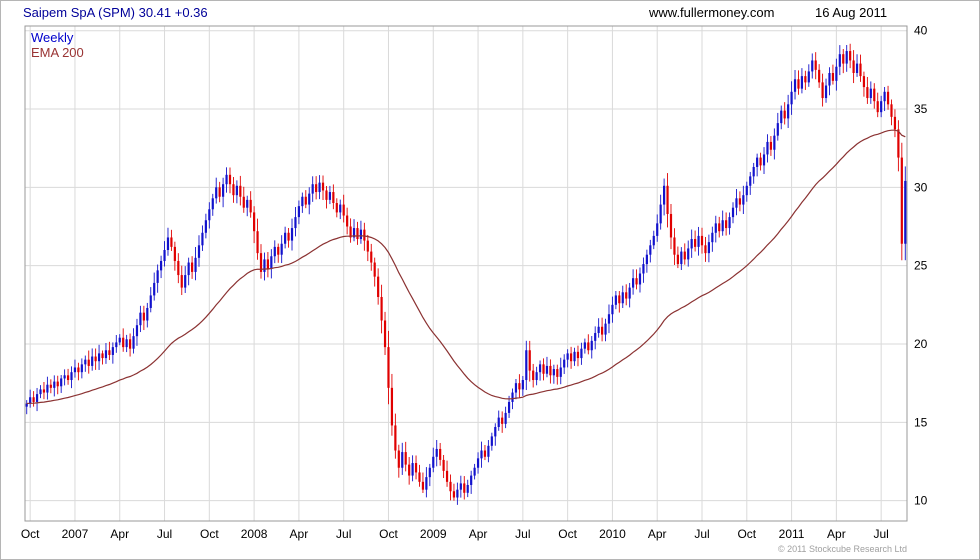 This screenshot has height=560, width=980. What do you see at coordinates (612, 534) in the screenshot?
I see `x-axis-tick-label: 2010` at bounding box center [612, 534].